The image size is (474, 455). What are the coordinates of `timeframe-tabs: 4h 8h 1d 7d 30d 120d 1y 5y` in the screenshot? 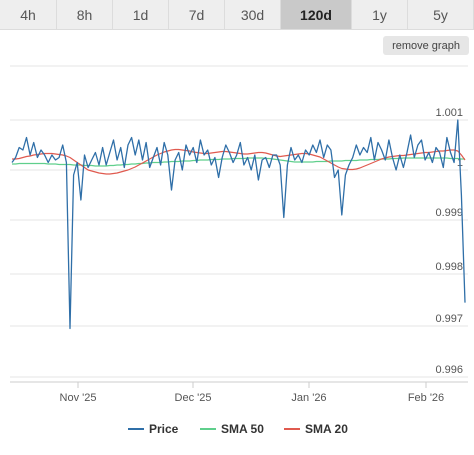 It's located at (237, 15).